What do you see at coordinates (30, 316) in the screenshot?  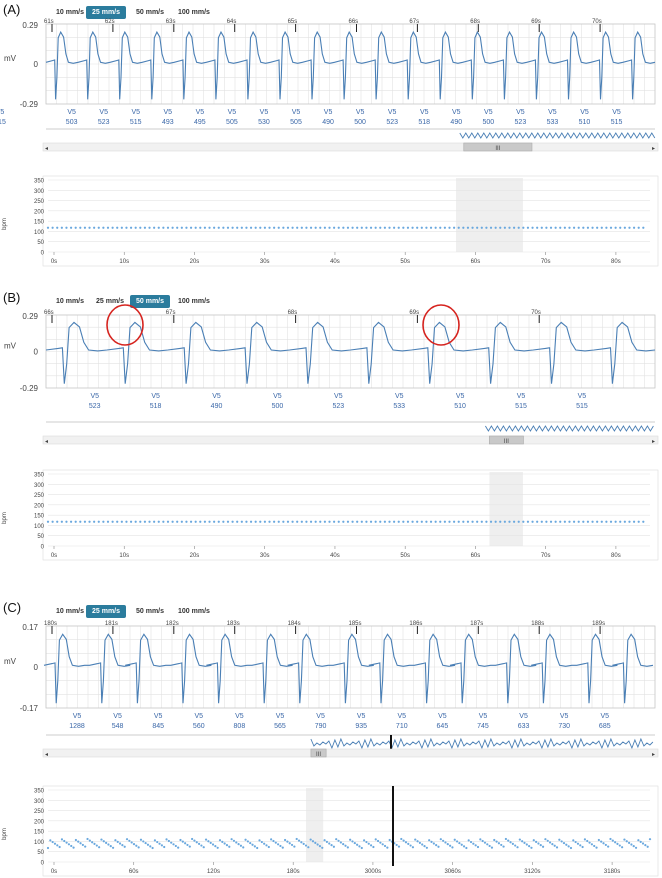 I see `y-tick-label: 0.29` at bounding box center [30, 316].